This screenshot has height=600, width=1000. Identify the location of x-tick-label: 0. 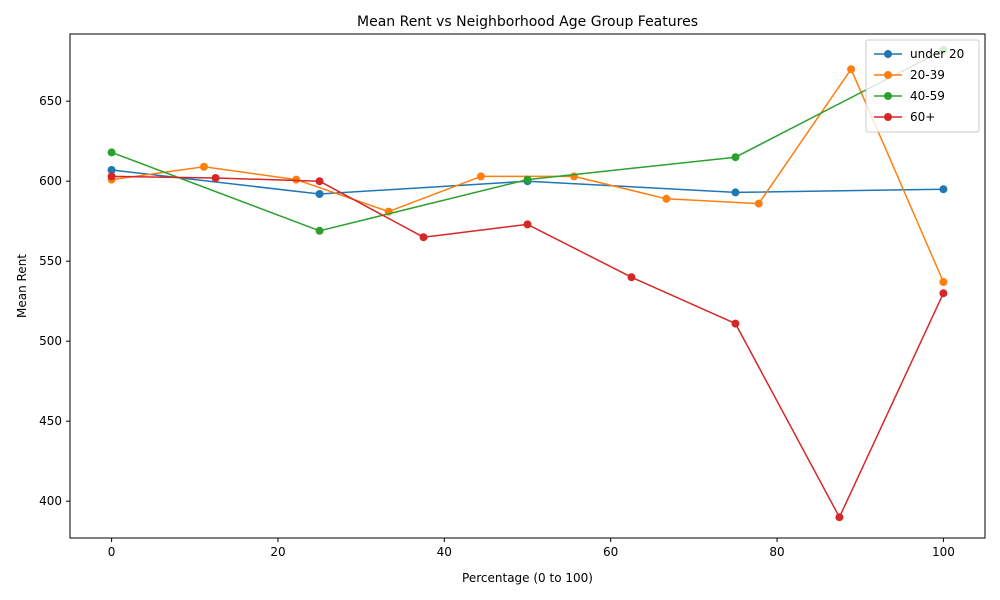
(112, 552).